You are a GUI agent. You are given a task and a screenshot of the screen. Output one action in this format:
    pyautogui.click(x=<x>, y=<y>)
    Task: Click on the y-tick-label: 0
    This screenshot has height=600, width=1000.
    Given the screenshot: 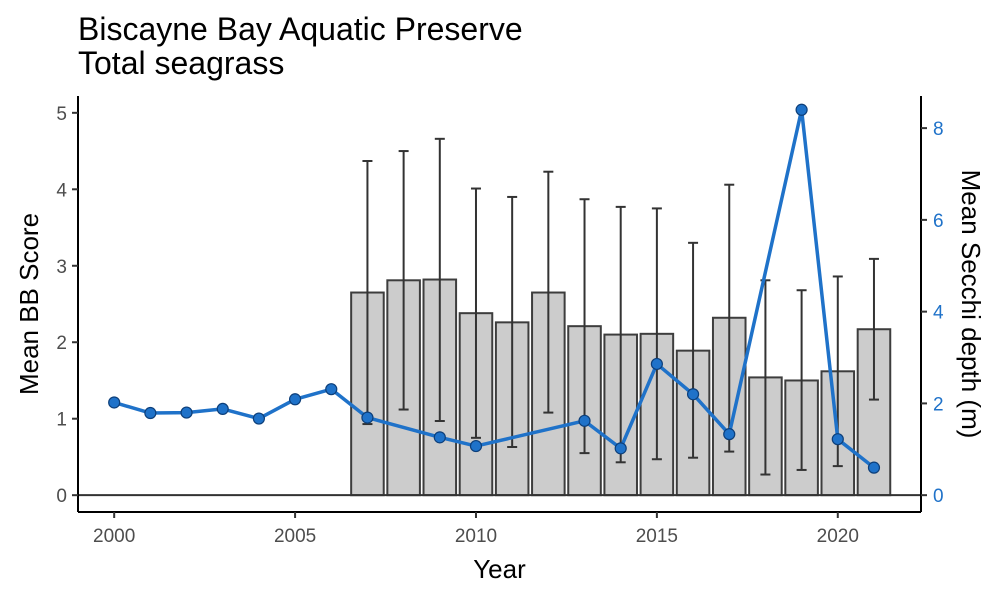 What is the action you would take?
    pyautogui.click(x=61, y=496)
    